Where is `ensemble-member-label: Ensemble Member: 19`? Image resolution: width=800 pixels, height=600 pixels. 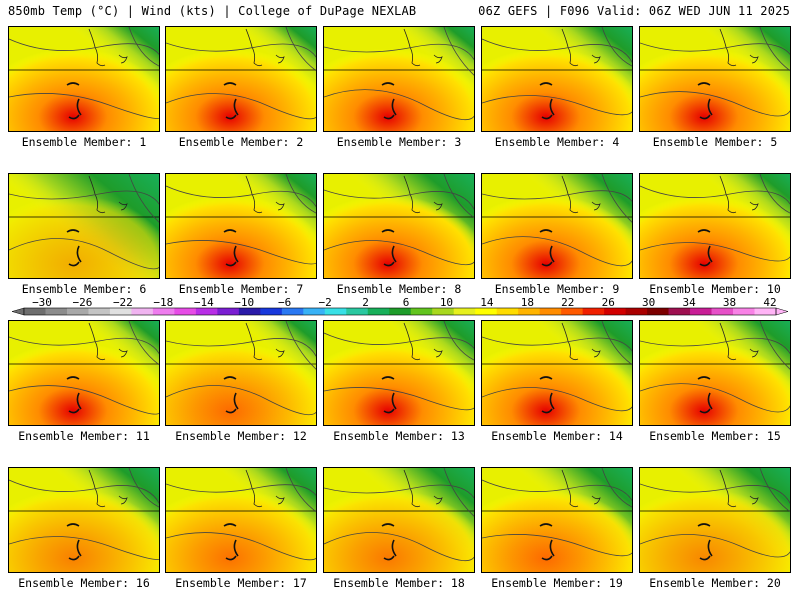
ensemble-member-label: Ensemble Member: 19 is located at coordinates (557, 583).